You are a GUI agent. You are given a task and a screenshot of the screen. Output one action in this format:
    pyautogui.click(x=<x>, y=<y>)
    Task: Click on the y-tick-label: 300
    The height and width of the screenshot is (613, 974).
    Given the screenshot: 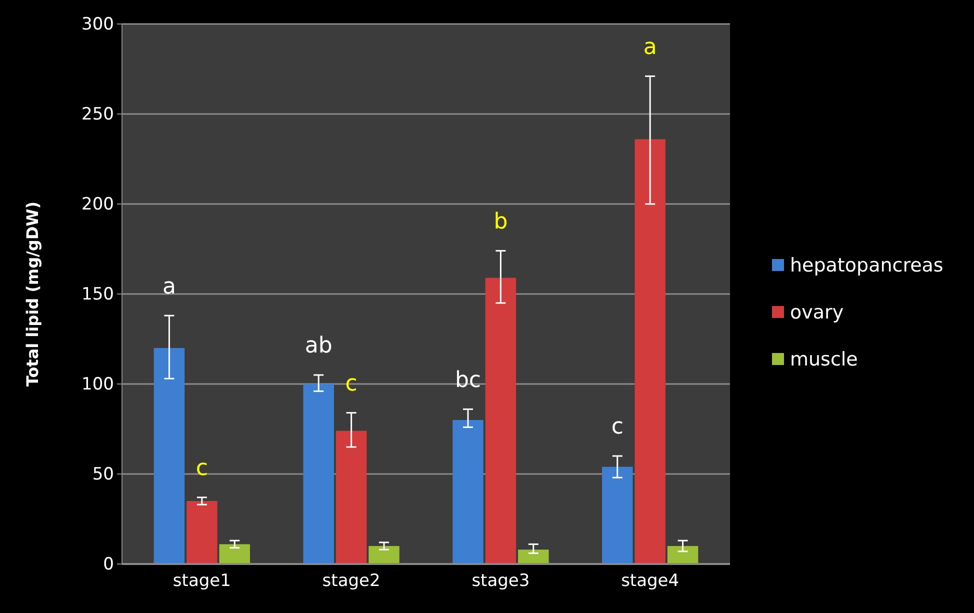 What is the action you would take?
    pyautogui.click(x=98, y=24)
    